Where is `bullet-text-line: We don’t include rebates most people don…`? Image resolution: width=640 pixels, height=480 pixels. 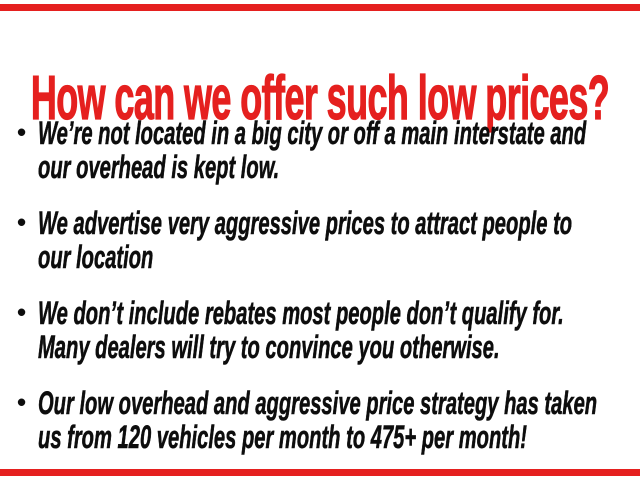
bullet-text-line: We don’t include rebates most people don… is located at coordinates (301, 313).